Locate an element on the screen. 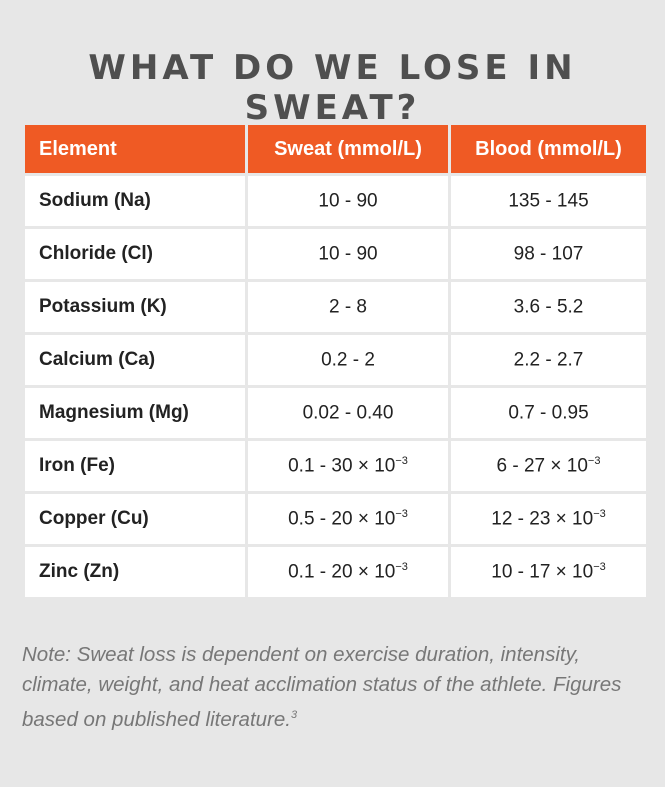  table-row: Copper (Cu) 0.5 - 20 × 10−3 12 - 23 × 10−3 is located at coordinates (335, 519).